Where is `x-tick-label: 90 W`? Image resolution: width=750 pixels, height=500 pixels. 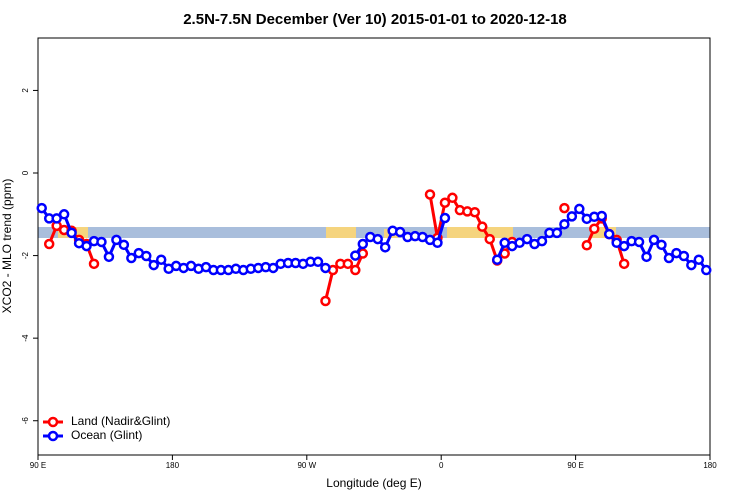
x-tick-label: 90 W is located at coordinates (306, 465).